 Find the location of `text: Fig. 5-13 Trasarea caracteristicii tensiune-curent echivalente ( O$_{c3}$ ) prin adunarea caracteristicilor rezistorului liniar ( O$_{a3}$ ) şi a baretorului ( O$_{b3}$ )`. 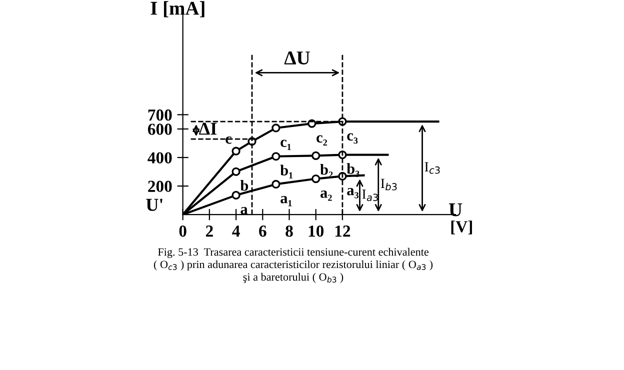

text: Fig. 5-13 Trasarea caracteristicii tensiune-curent echivalente ( O$_{c3}$ ) prin adunarea caracteristicilor rezistorului liniar ( O$_{a3}$ ) şi a baretorului ( O$_{b3}$ ) is located at coordinates (293, 265).